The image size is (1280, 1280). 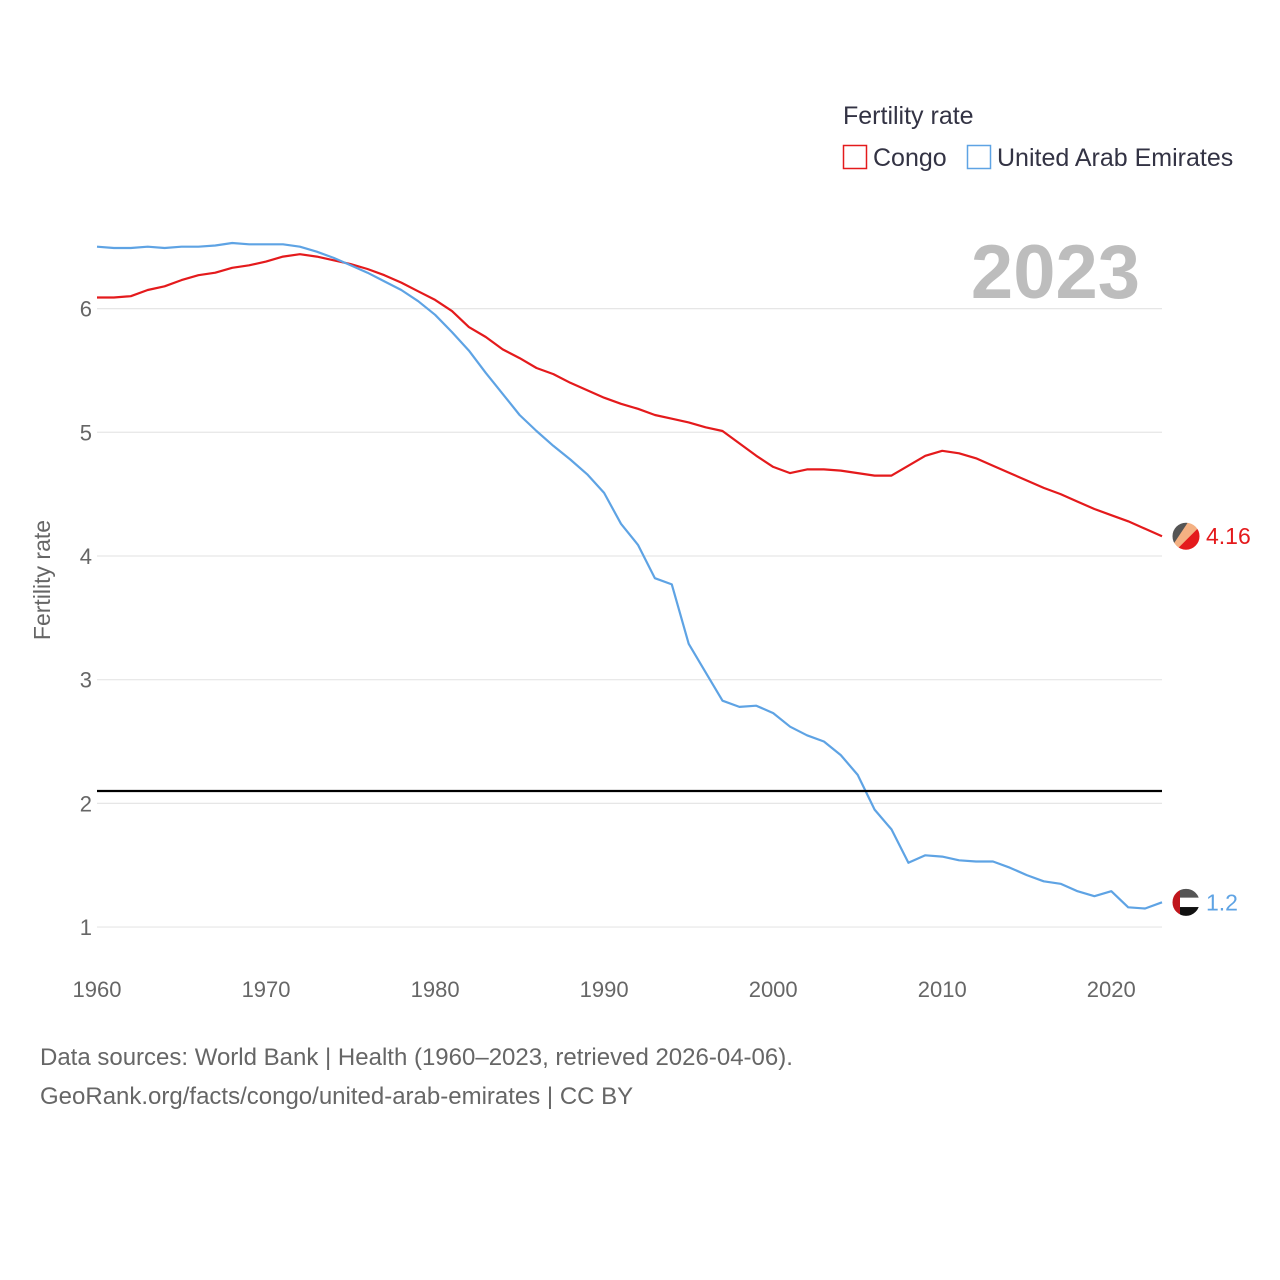 I want to click on legend-item-uae: United Arab Emirates, so click(x=1100, y=158).